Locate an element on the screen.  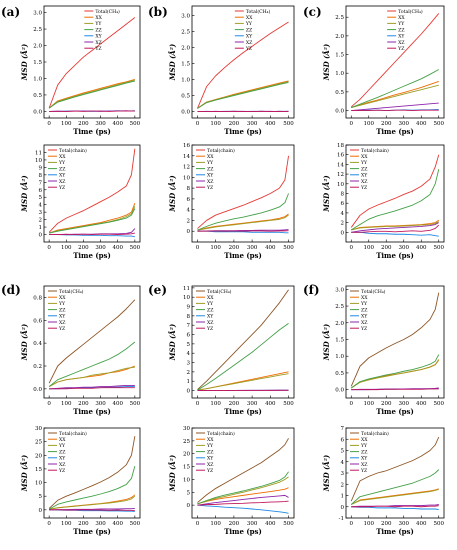
y-tick-label: 1.0 is located at coordinates (37, 79).